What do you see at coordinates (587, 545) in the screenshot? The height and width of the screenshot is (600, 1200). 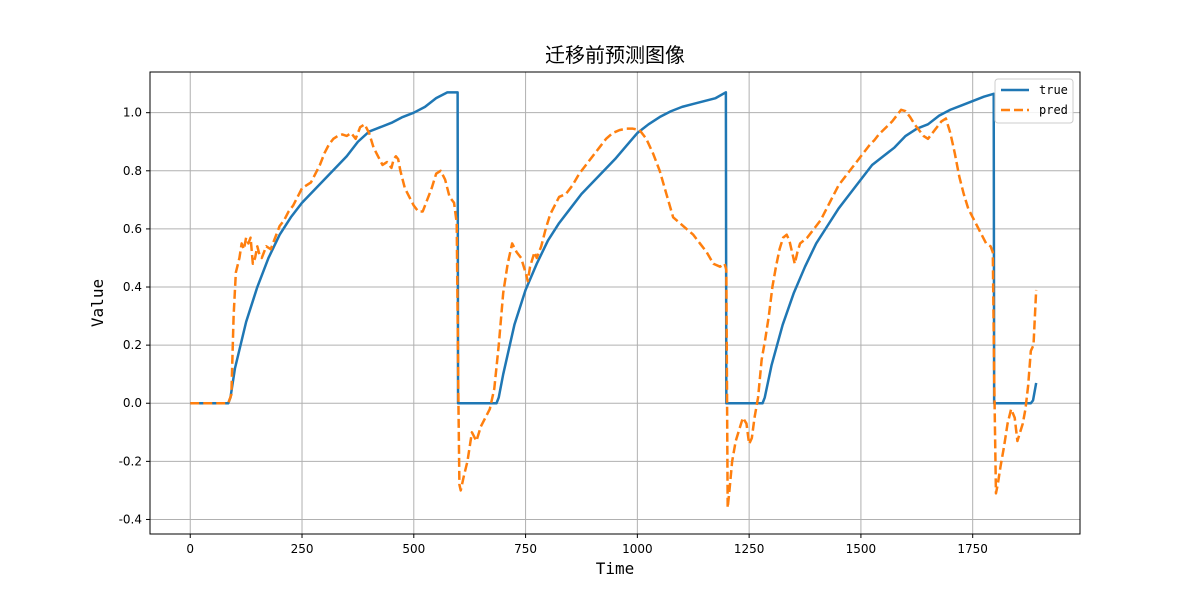 I see `x-axis: 0 250 500 750 1000 1250 1500 1750` at bounding box center [587, 545].